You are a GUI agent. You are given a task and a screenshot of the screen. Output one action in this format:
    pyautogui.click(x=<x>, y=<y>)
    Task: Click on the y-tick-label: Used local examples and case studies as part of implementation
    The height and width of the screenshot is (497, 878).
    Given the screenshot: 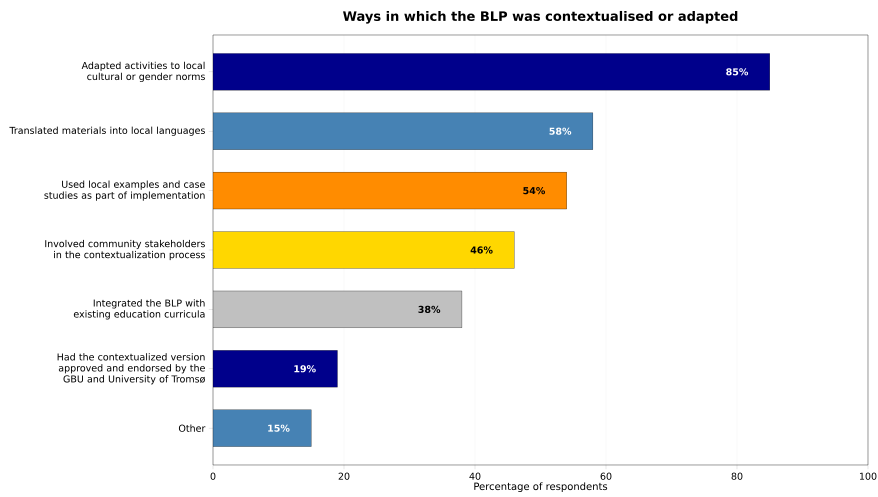 What is the action you would take?
    pyautogui.click(x=124, y=190)
    